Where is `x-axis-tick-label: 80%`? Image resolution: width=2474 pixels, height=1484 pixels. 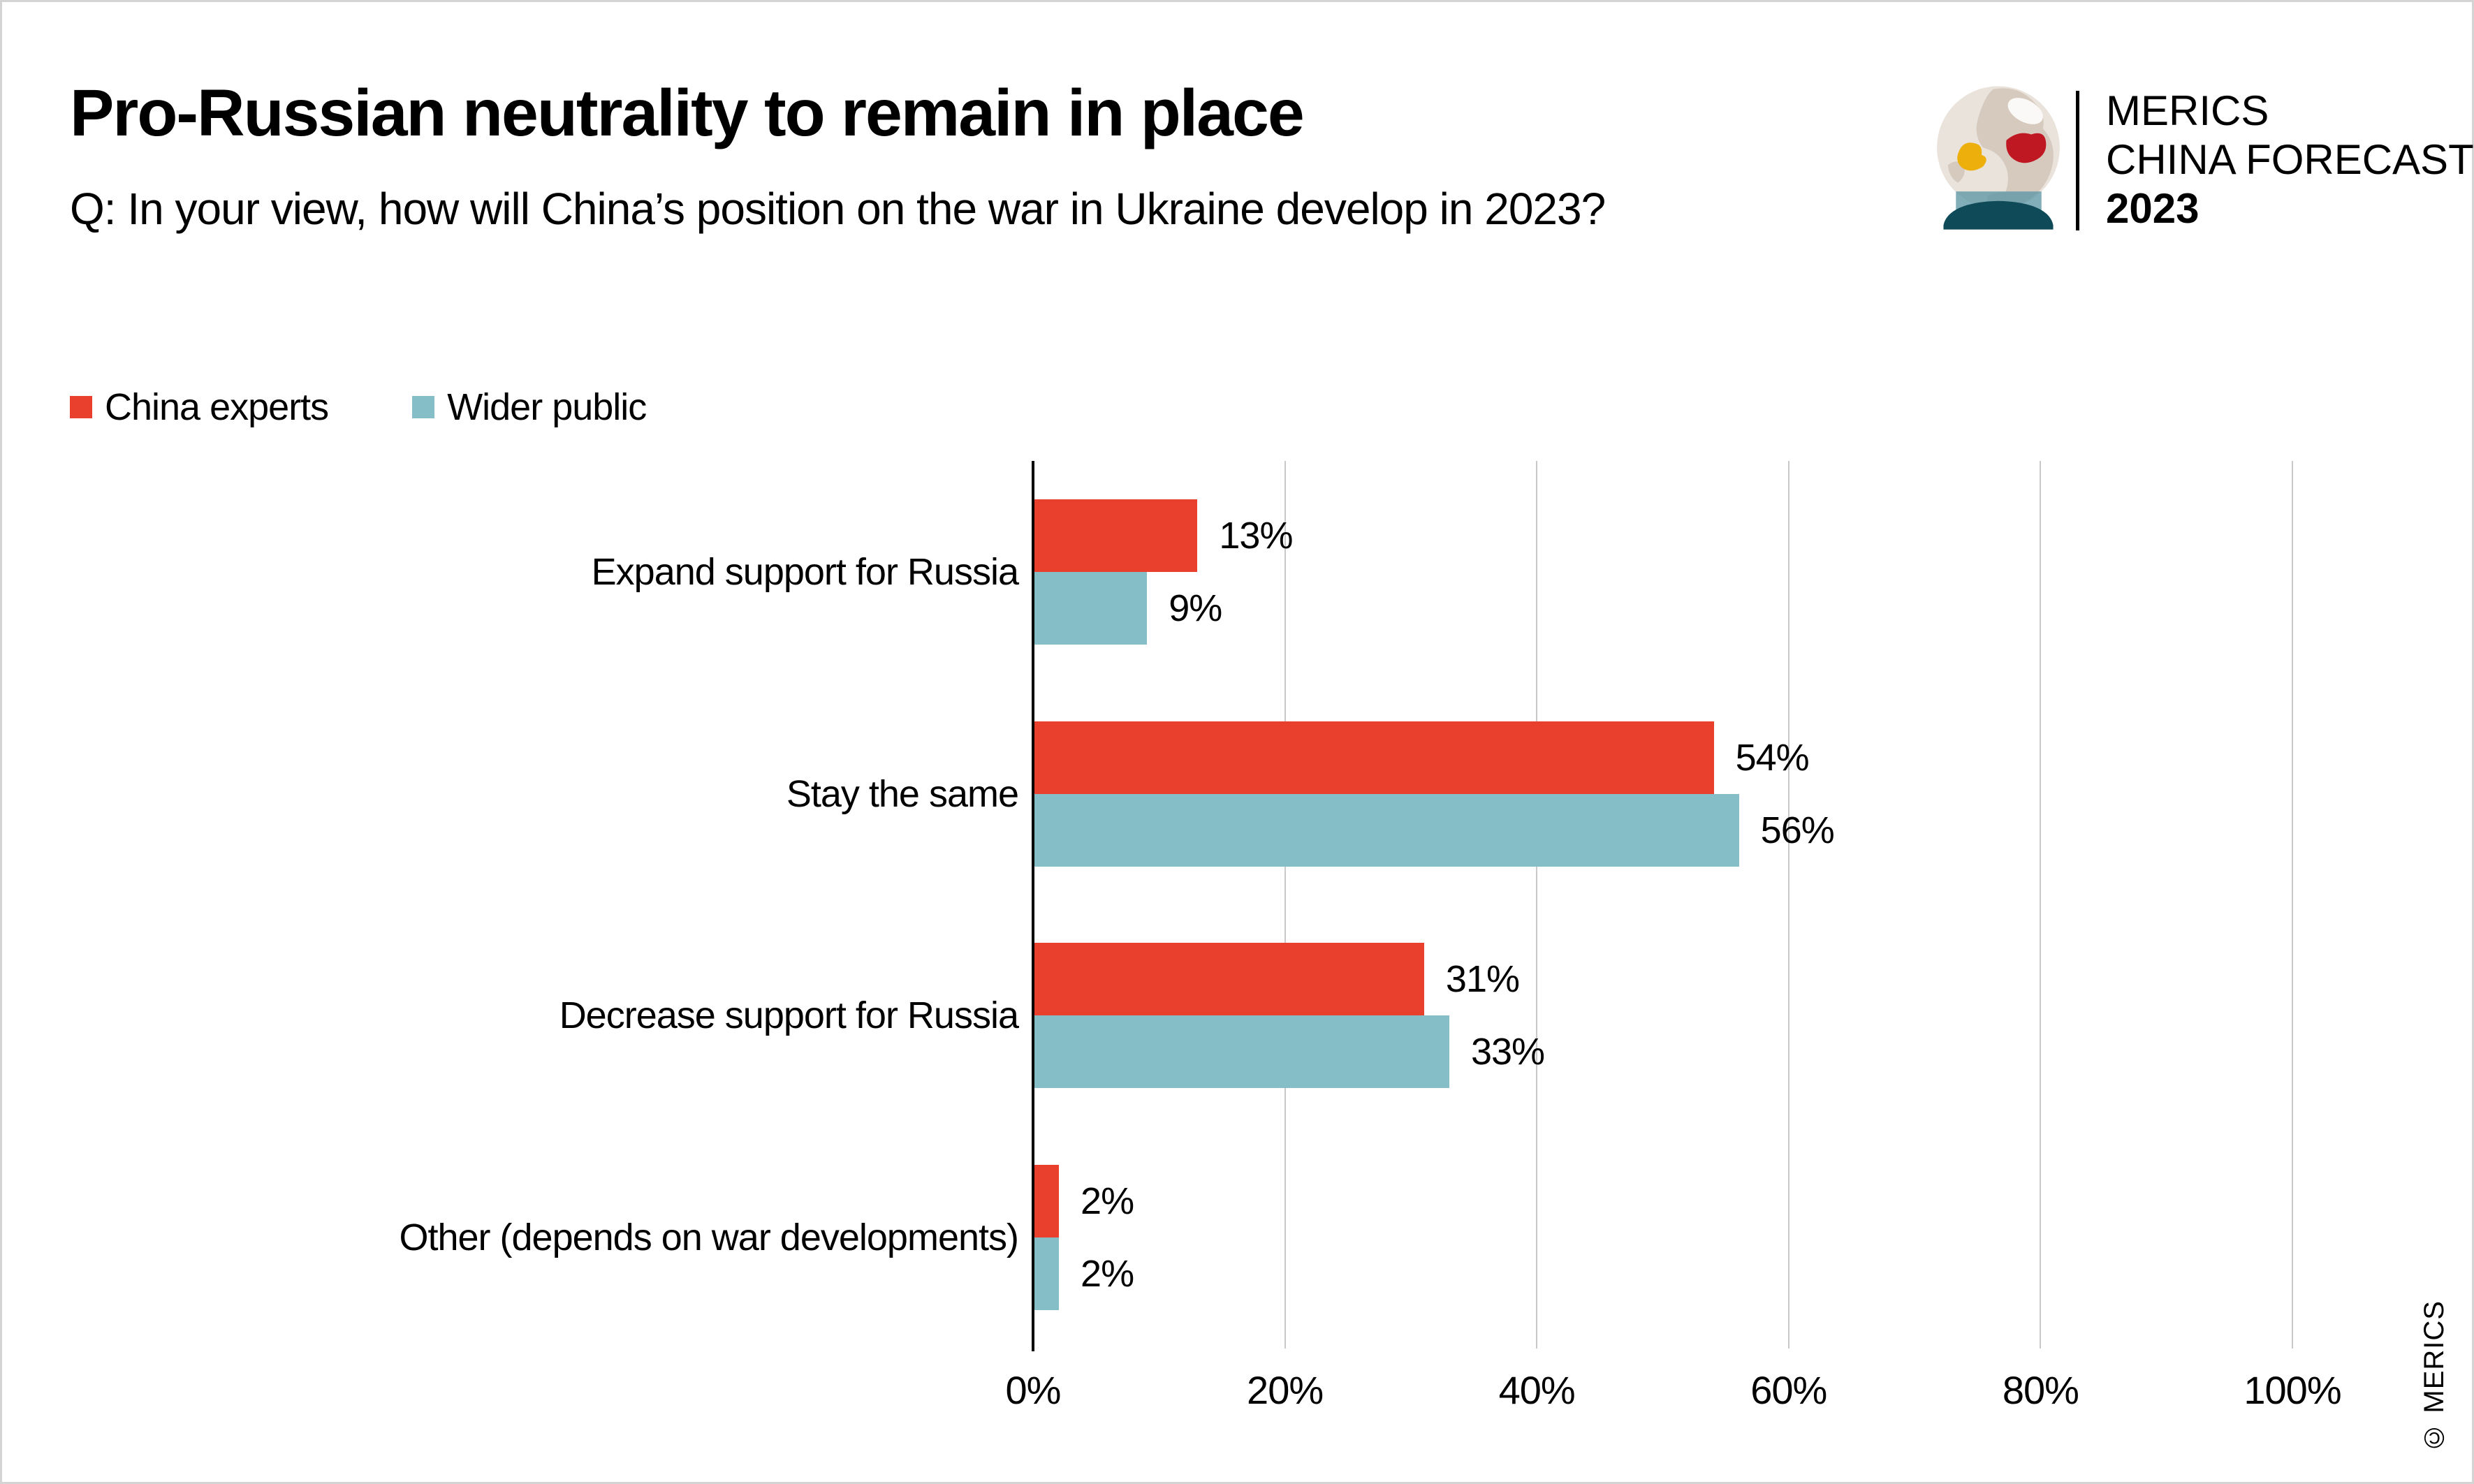
x-axis-tick-label: 80% is located at coordinates (2040, 1390).